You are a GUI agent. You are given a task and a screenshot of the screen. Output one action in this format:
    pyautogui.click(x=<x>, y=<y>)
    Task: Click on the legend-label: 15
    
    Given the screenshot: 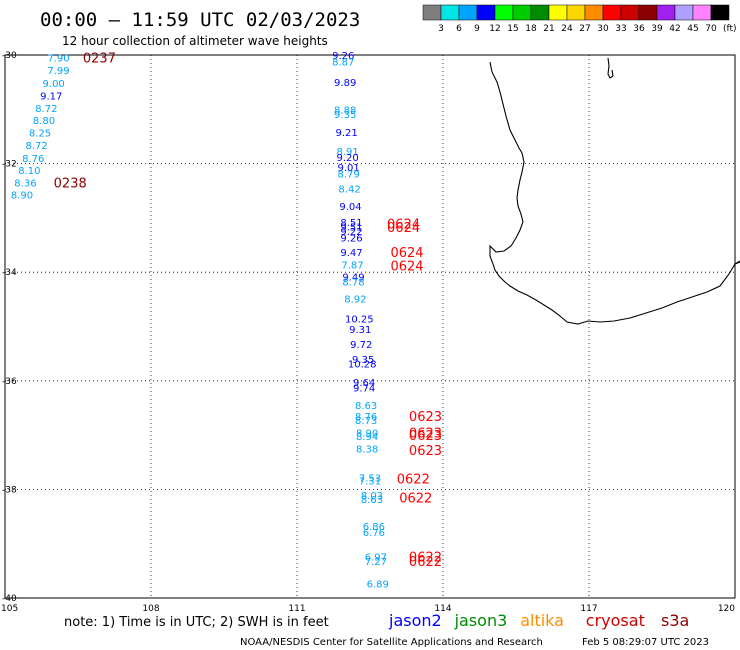 What is the action you would take?
    pyautogui.click(x=512, y=29)
    